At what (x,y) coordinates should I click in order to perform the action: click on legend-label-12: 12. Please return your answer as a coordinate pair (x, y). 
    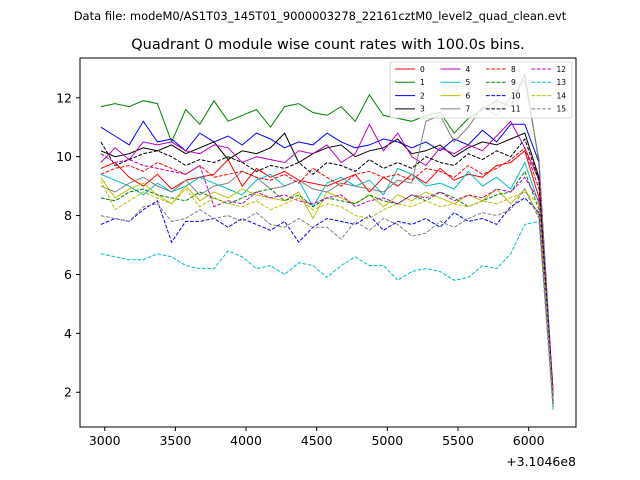
    Looking at the image, I should click on (562, 69).